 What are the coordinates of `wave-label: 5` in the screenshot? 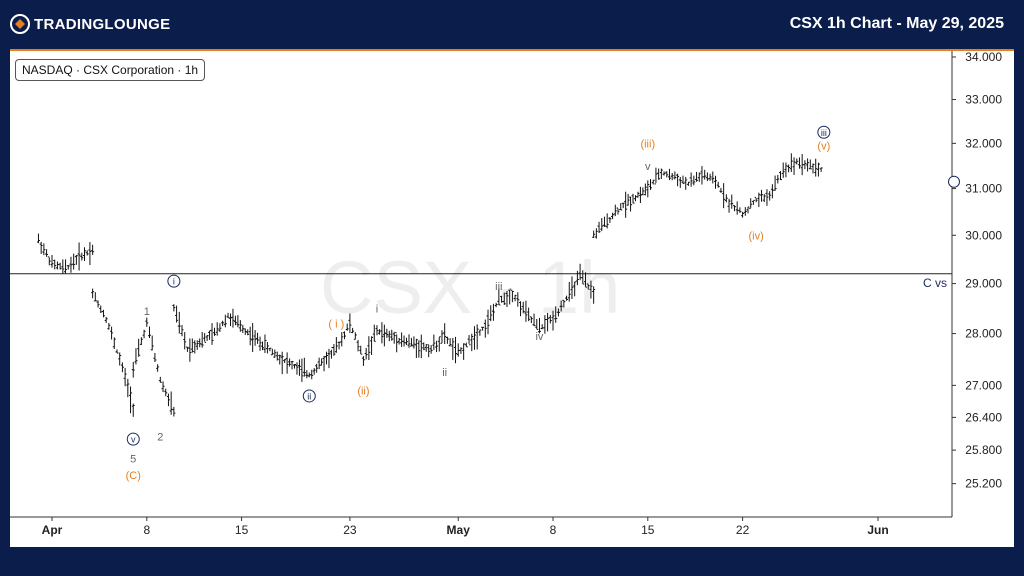 It's located at (133, 459).